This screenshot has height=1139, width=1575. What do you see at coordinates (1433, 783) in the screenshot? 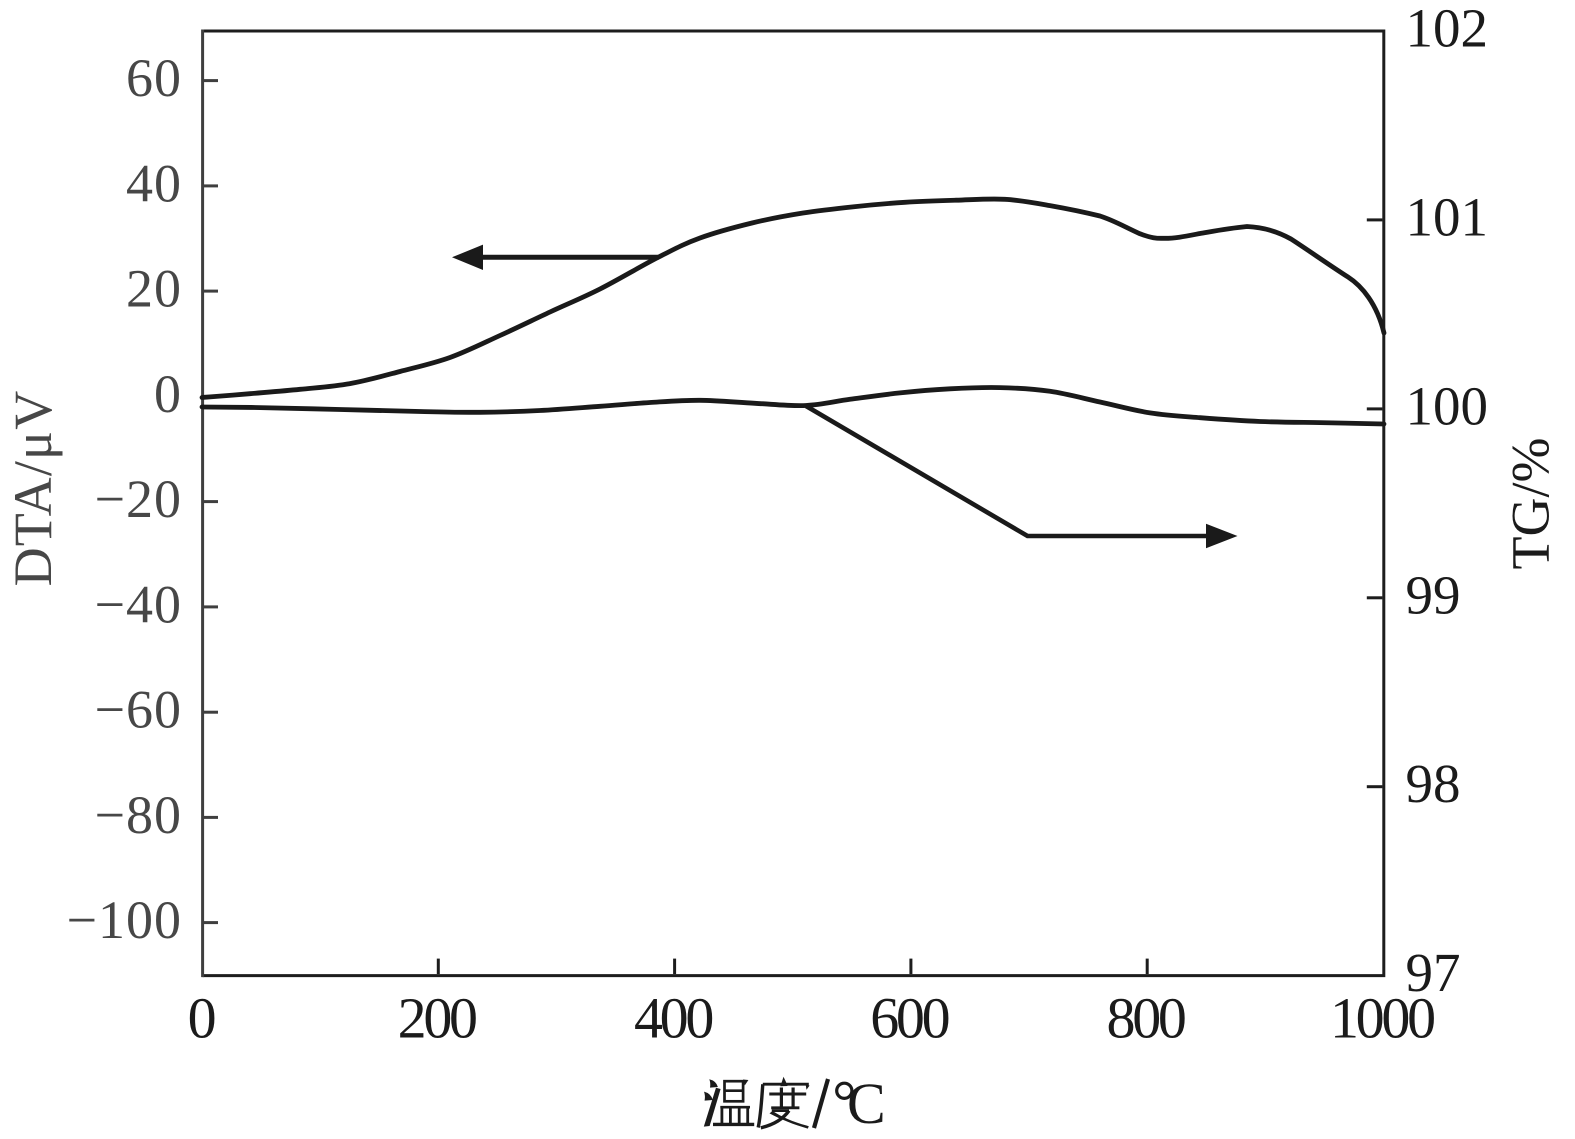
I see `svg-text: 98` at bounding box center [1433, 783].